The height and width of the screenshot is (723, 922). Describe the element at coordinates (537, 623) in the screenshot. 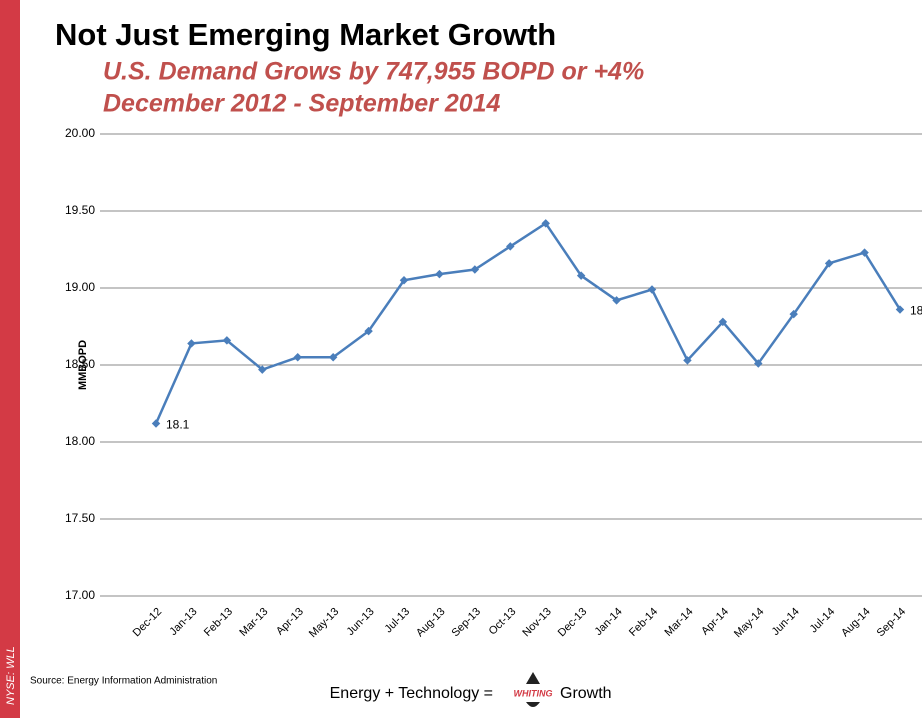

I see `x-tick-label: Nov-13` at that location.